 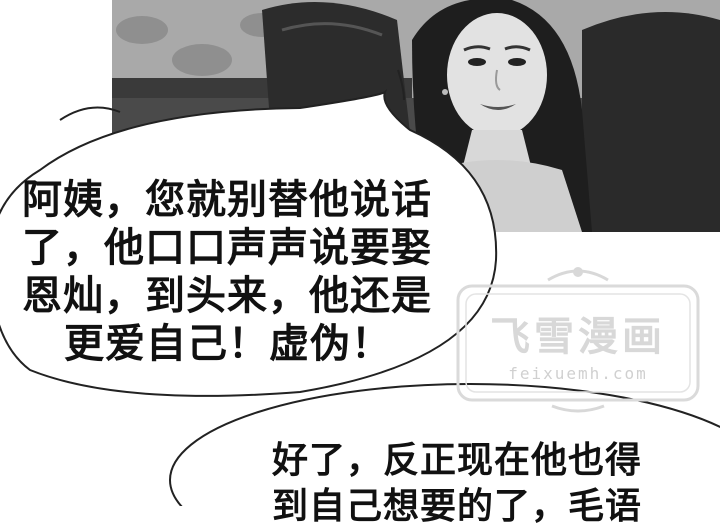 What do you see at coordinates (227, 296) in the screenshot?
I see `dialogue-line: 恩灿，到头来，他还是` at bounding box center [227, 296].